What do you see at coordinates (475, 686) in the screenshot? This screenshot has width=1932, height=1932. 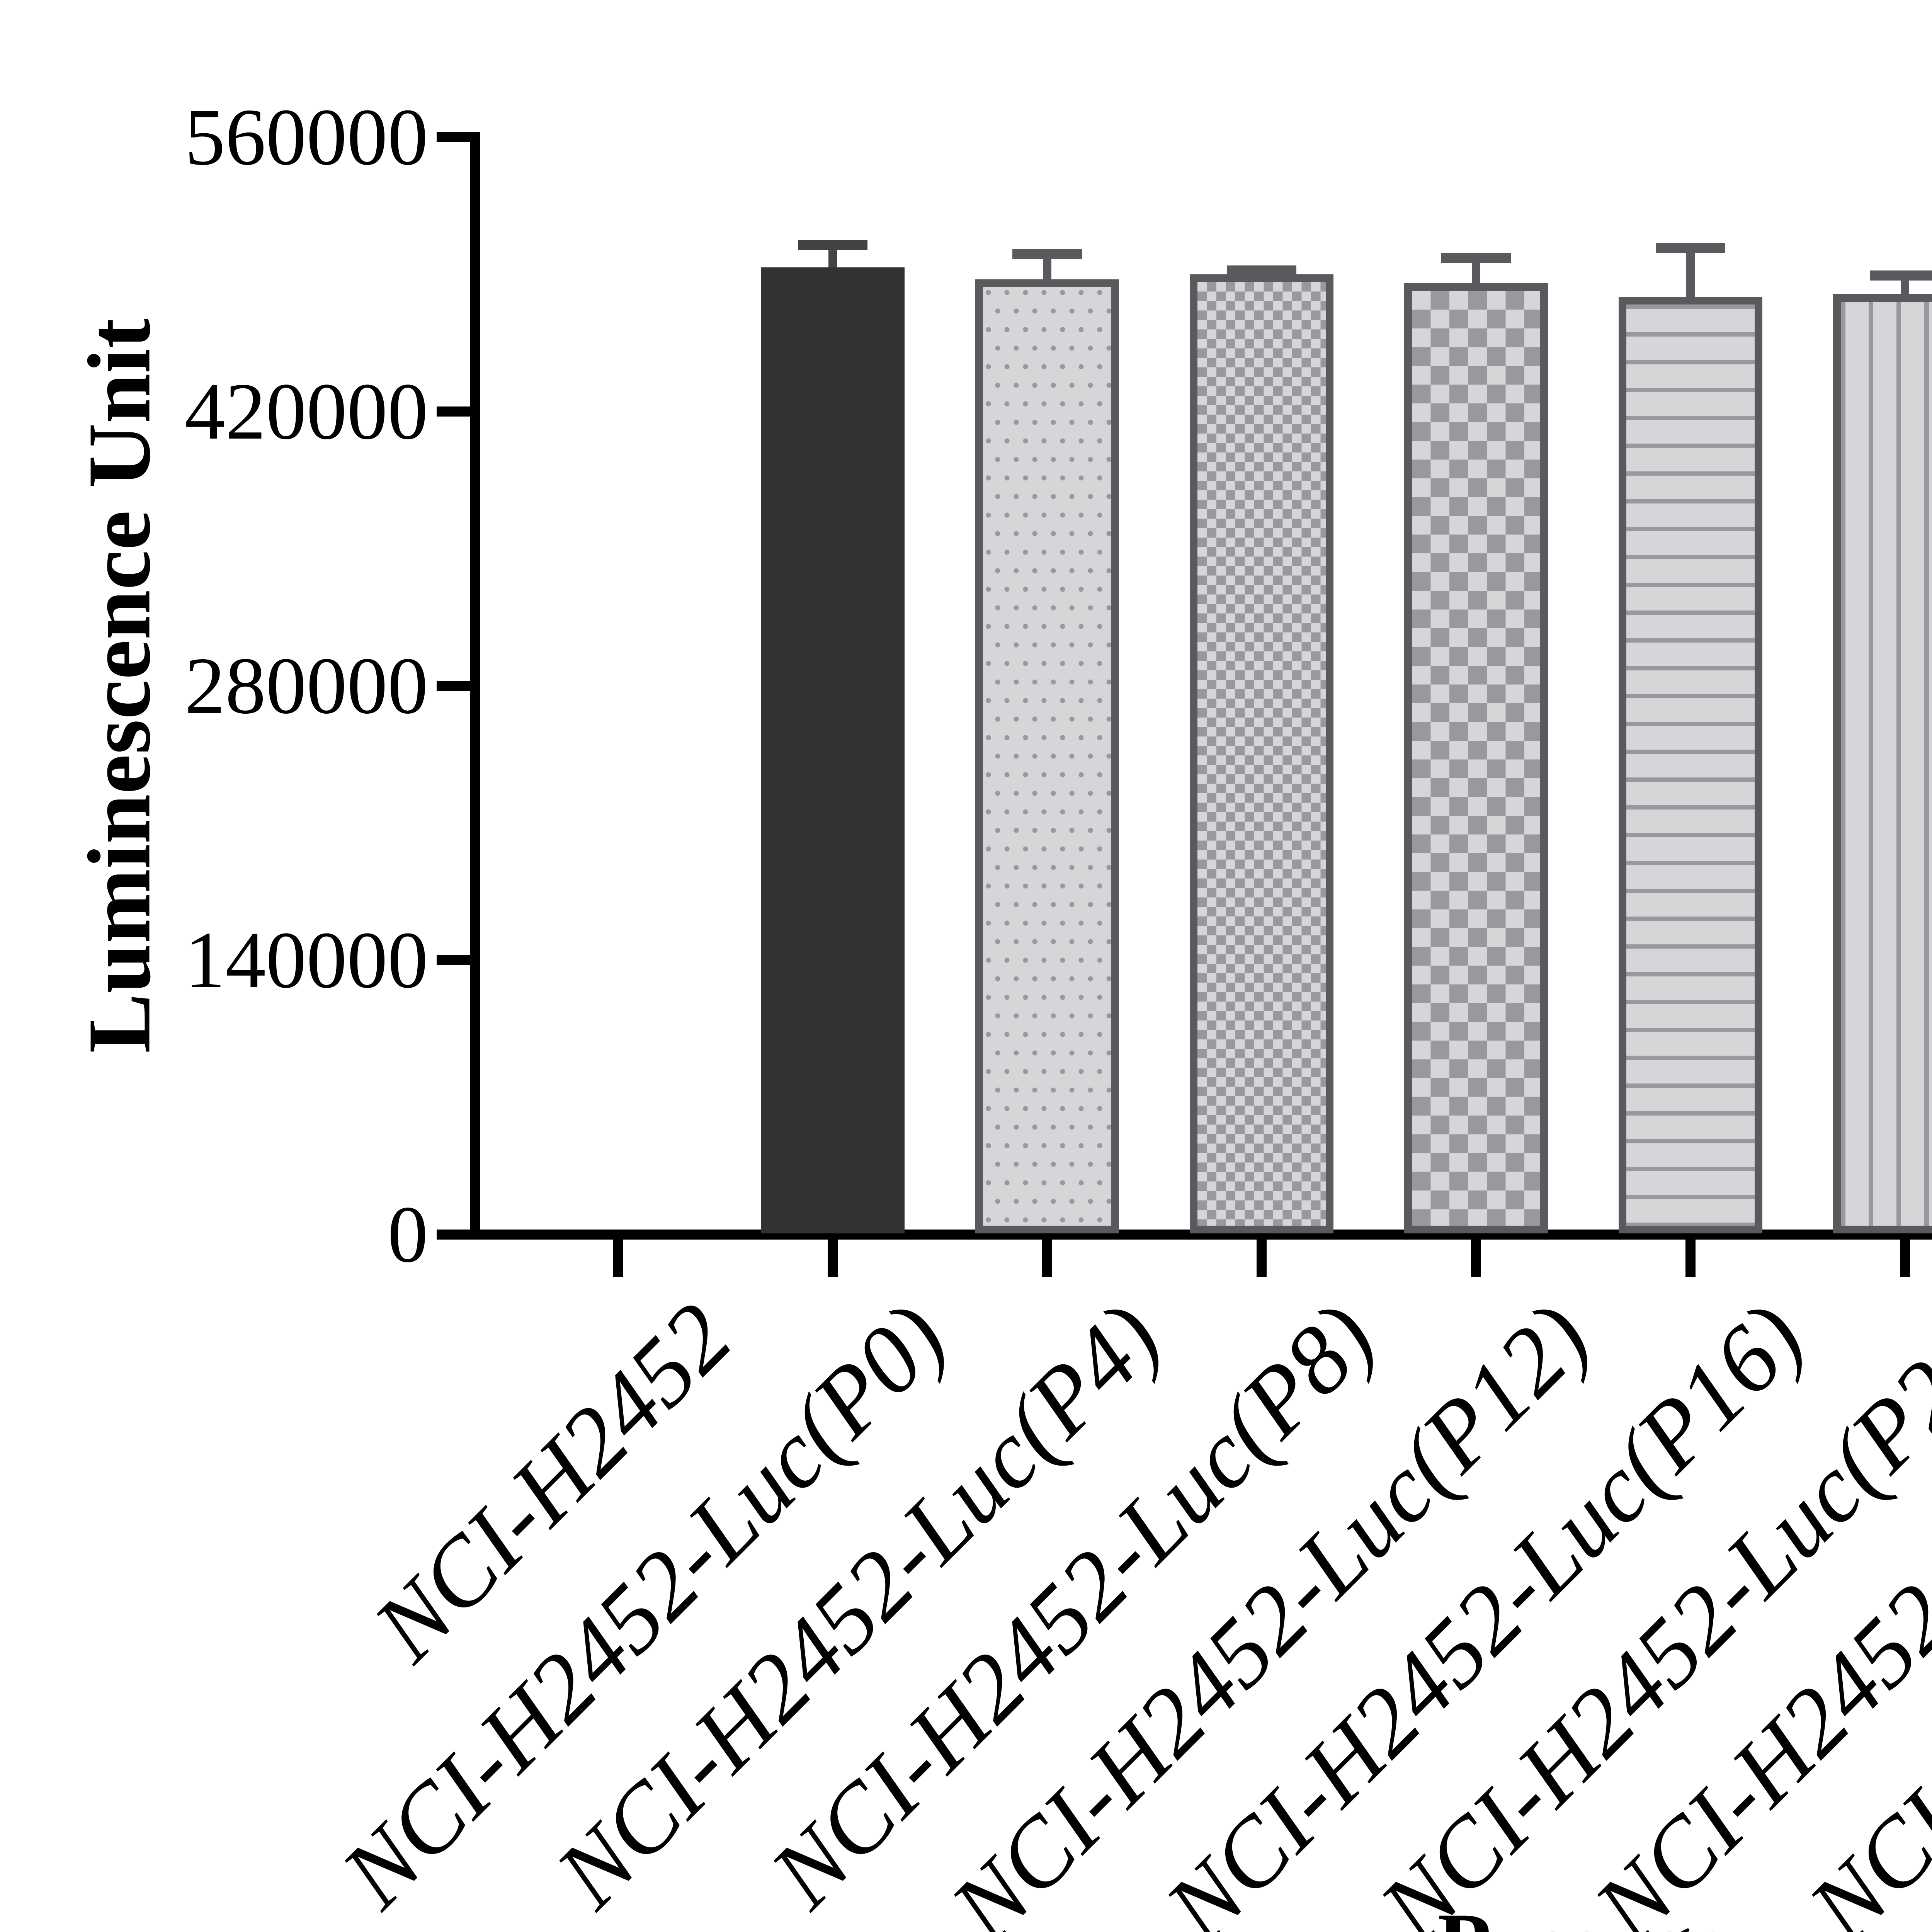 I see `y-axis-line` at bounding box center [475, 686].